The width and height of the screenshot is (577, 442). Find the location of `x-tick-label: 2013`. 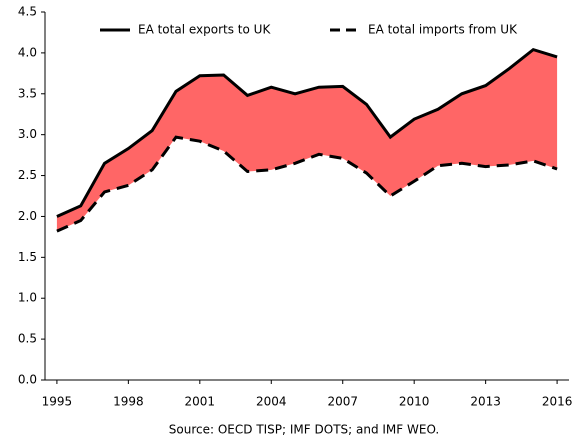

x-tick-label: 2013 is located at coordinates (485, 402).